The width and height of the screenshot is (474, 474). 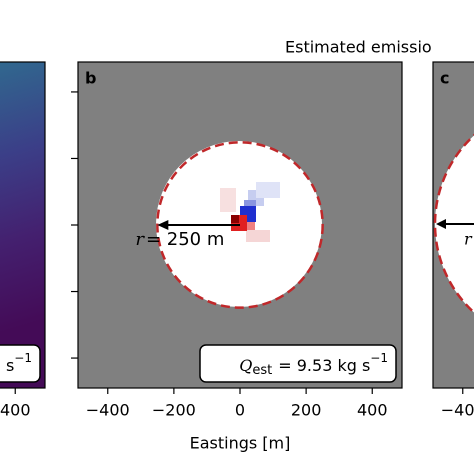 What do you see at coordinates (185, 239) in the screenshot?
I see `radius-text: = 250 m` at bounding box center [185, 239].